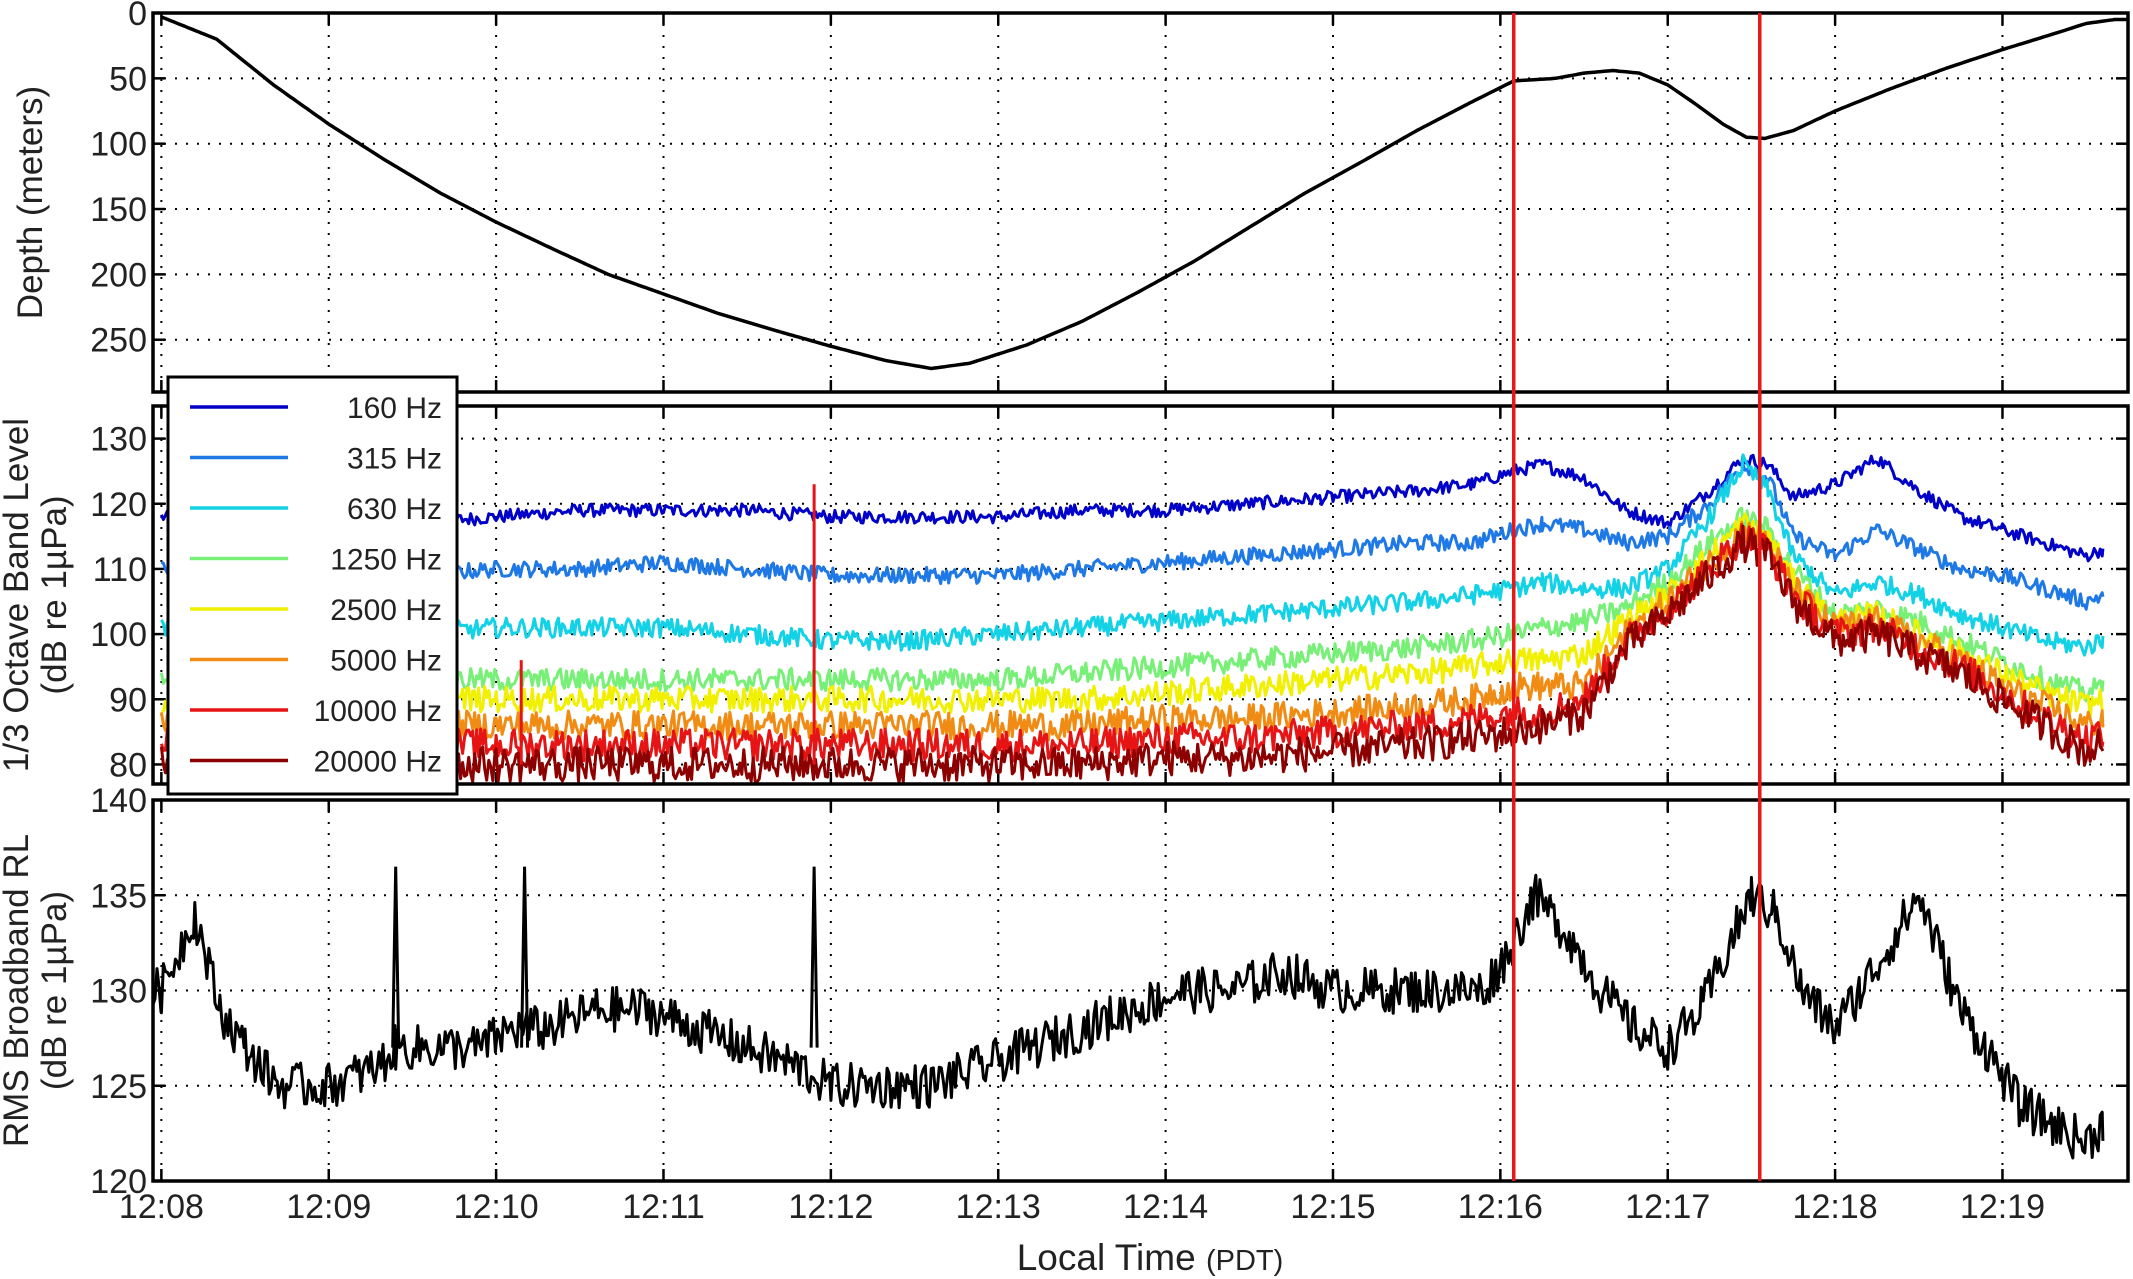  What do you see at coordinates (118, 210) in the screenshot?
I see `y-tick-label: 150` at bounding box center [118, 210].